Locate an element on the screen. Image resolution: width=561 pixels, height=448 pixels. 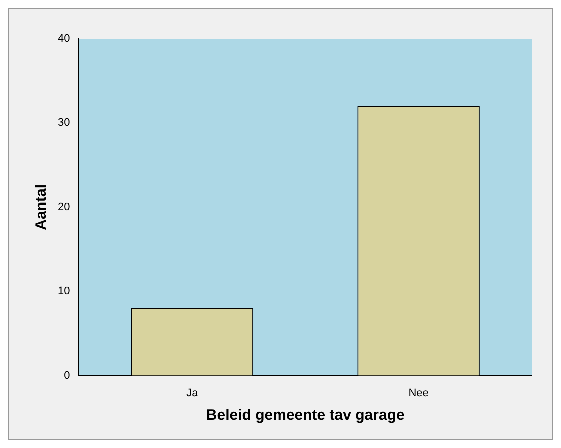
x-tick-label: Nee is located at coordinates (418, 393).